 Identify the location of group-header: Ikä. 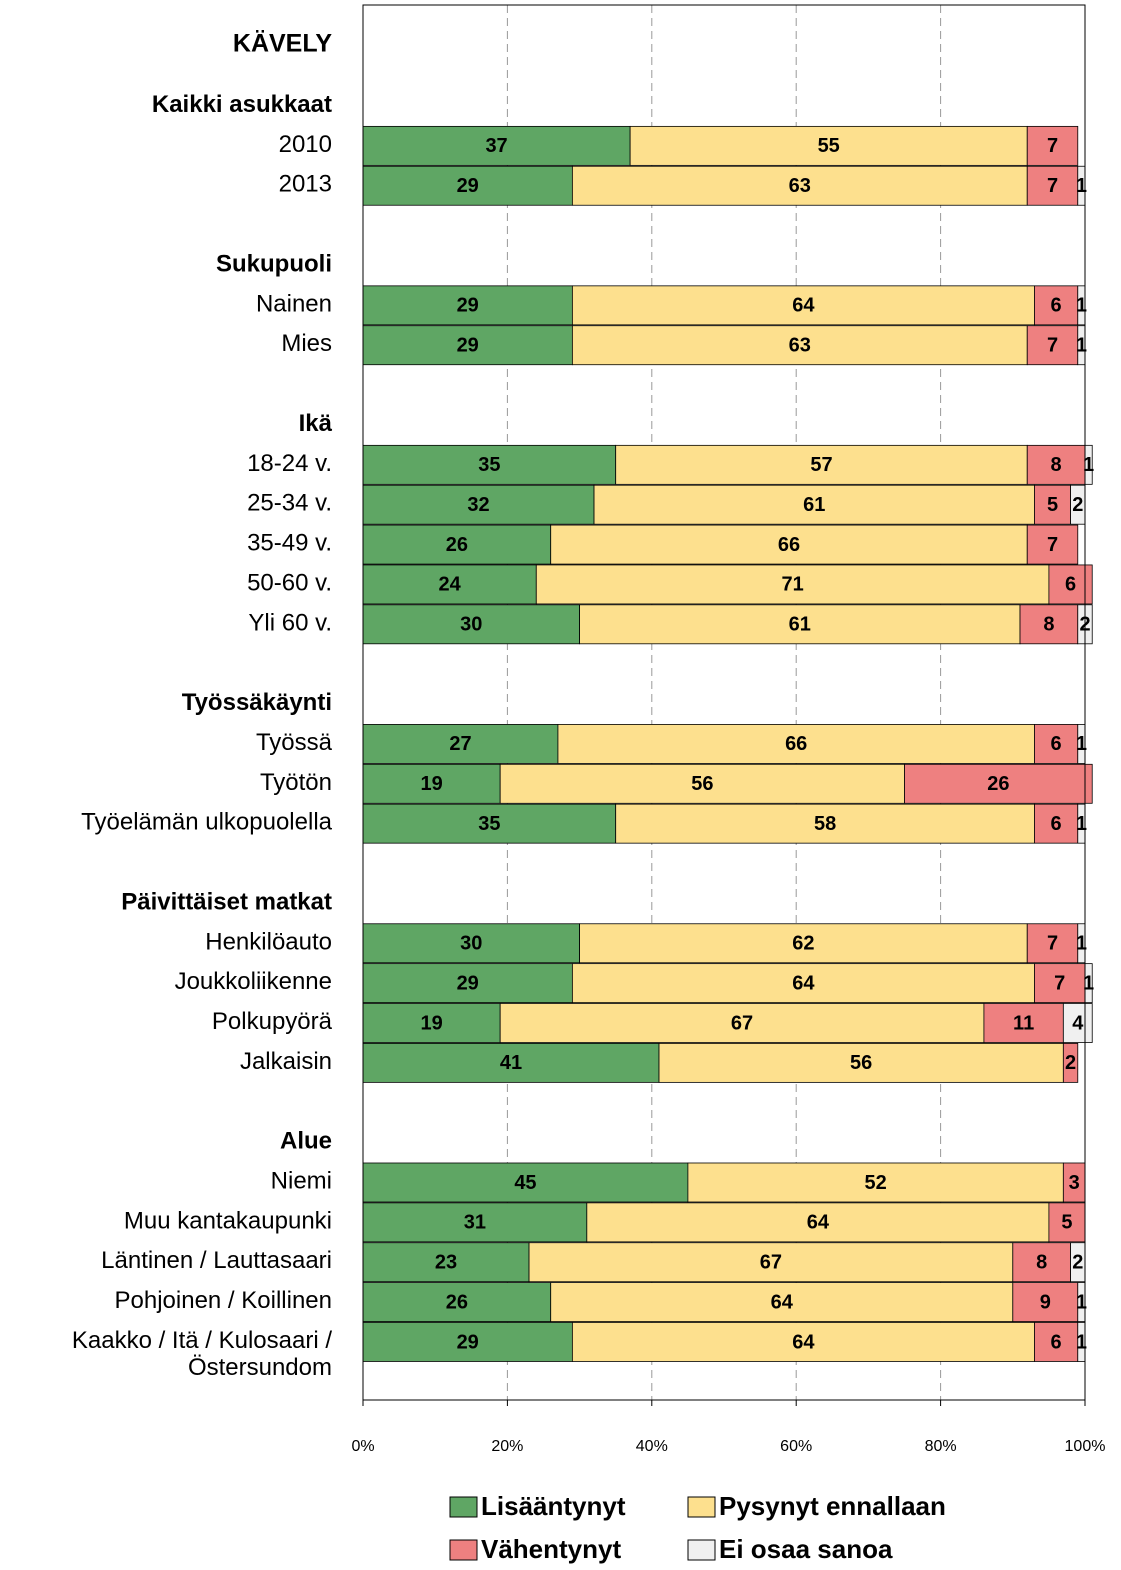
(316, 423).